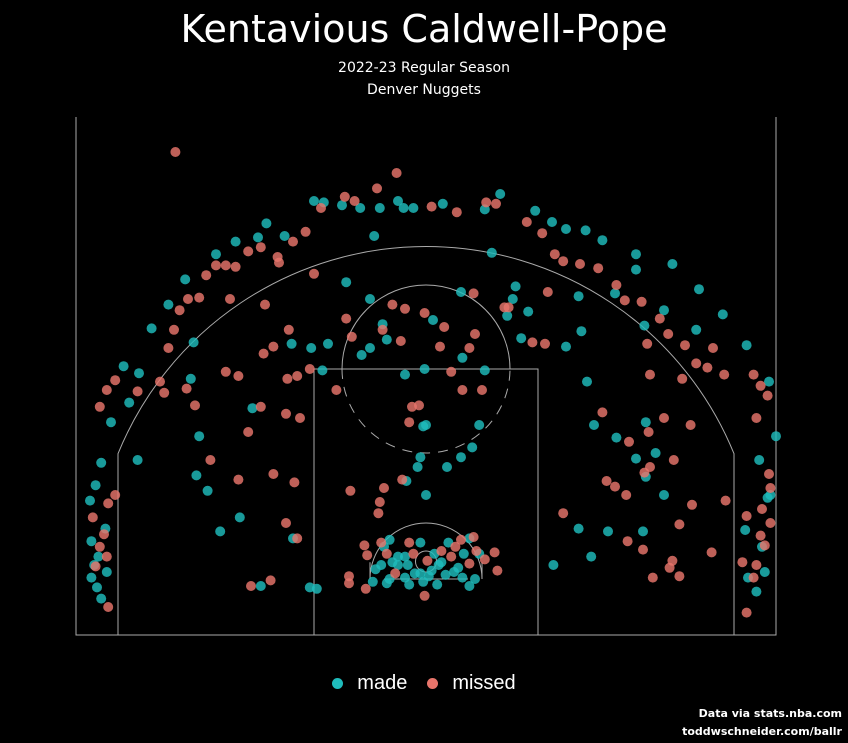 The image size is (848, 743). Describe the element at coordinates (762, 731) in the screenshot. I see `credit-site: toddwschneider.com/ballr` at that location.